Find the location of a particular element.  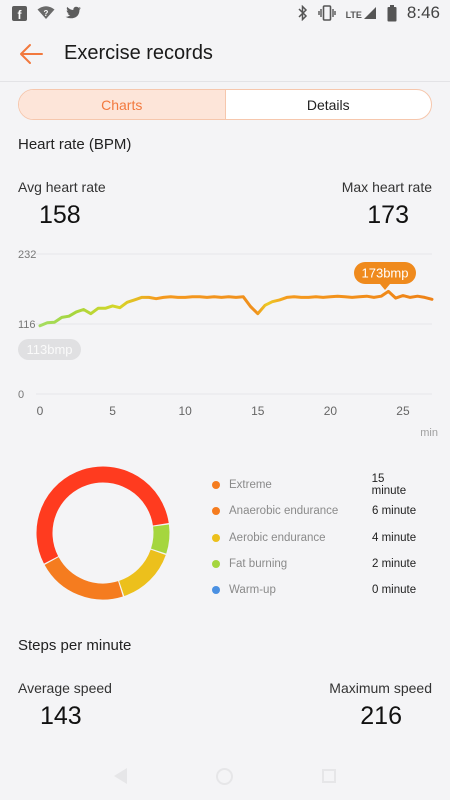

donut-segment-aerobic-endurance is located at coordinates (142, 573).